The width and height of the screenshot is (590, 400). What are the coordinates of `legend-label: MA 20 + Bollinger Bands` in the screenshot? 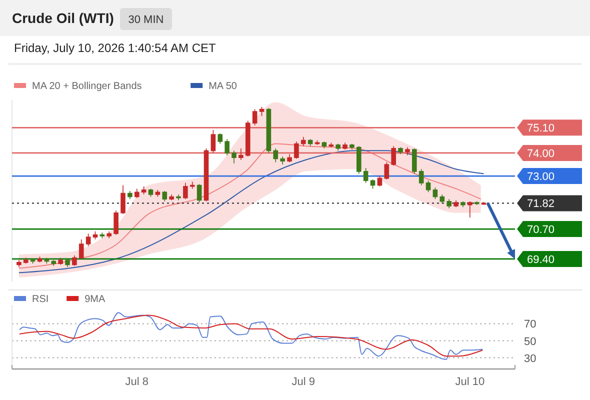 It's located at (87, 86).